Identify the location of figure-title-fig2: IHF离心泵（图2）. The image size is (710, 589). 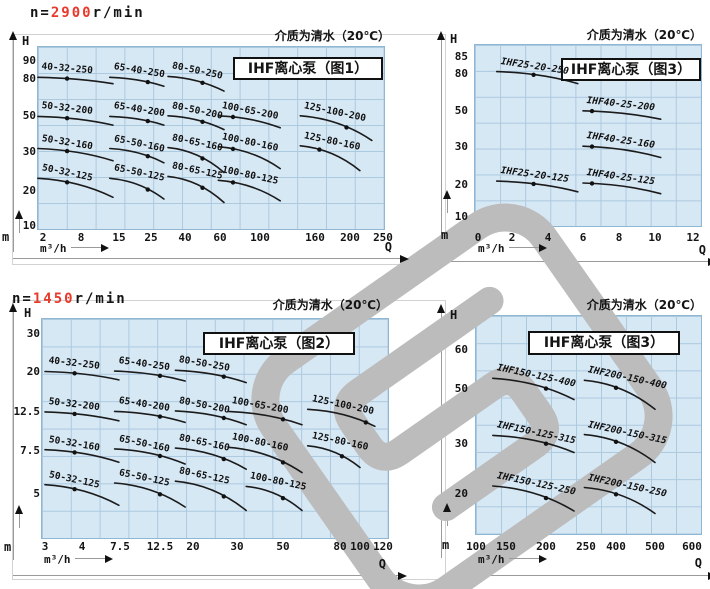
(279, 343).